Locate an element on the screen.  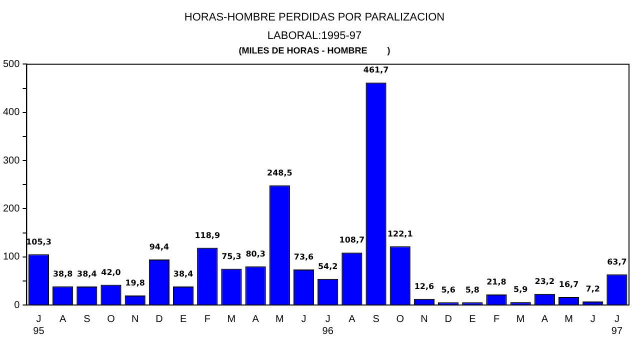
data-label: 75,3 is located at coordinates (232, 256).